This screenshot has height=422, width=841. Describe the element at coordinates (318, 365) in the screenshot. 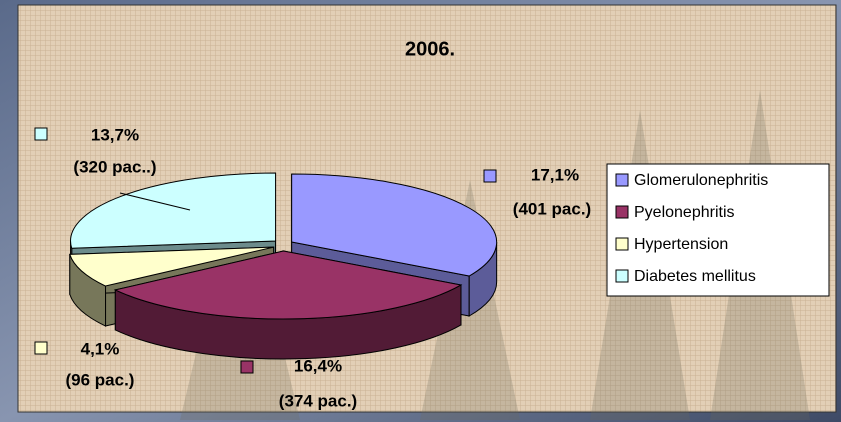

I see `data-label: 16,4%` at that location.